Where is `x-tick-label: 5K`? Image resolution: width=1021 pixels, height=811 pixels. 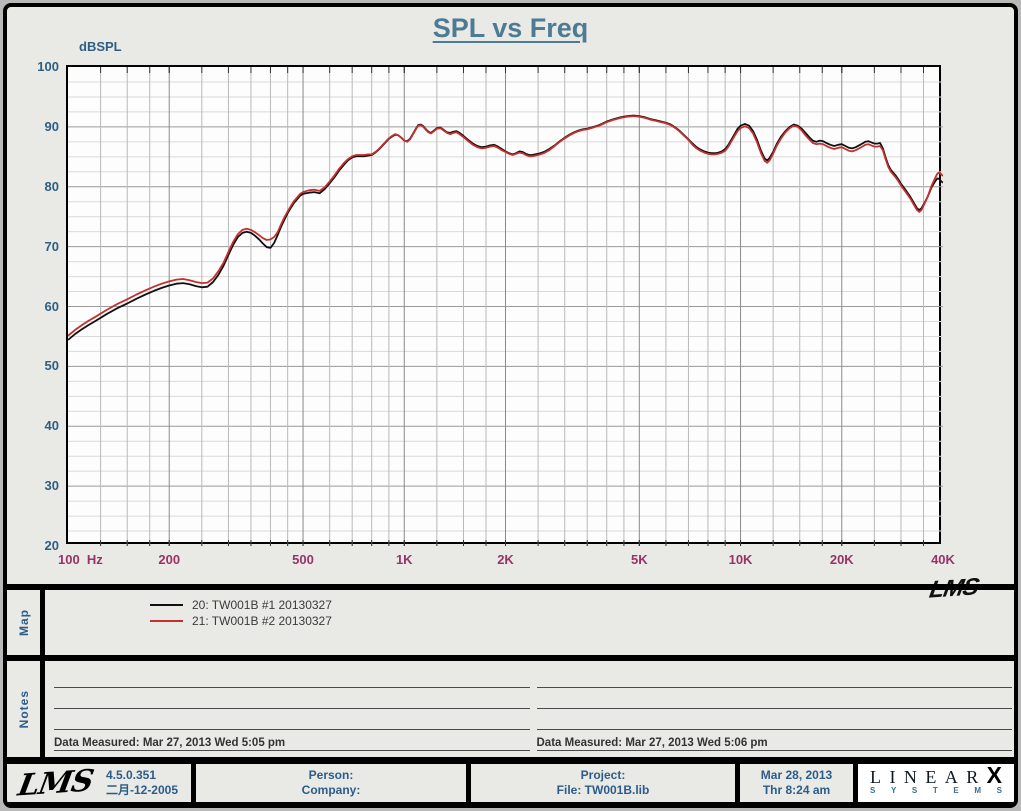
x-tick-label: 5K is located at coordinates (639, 559).